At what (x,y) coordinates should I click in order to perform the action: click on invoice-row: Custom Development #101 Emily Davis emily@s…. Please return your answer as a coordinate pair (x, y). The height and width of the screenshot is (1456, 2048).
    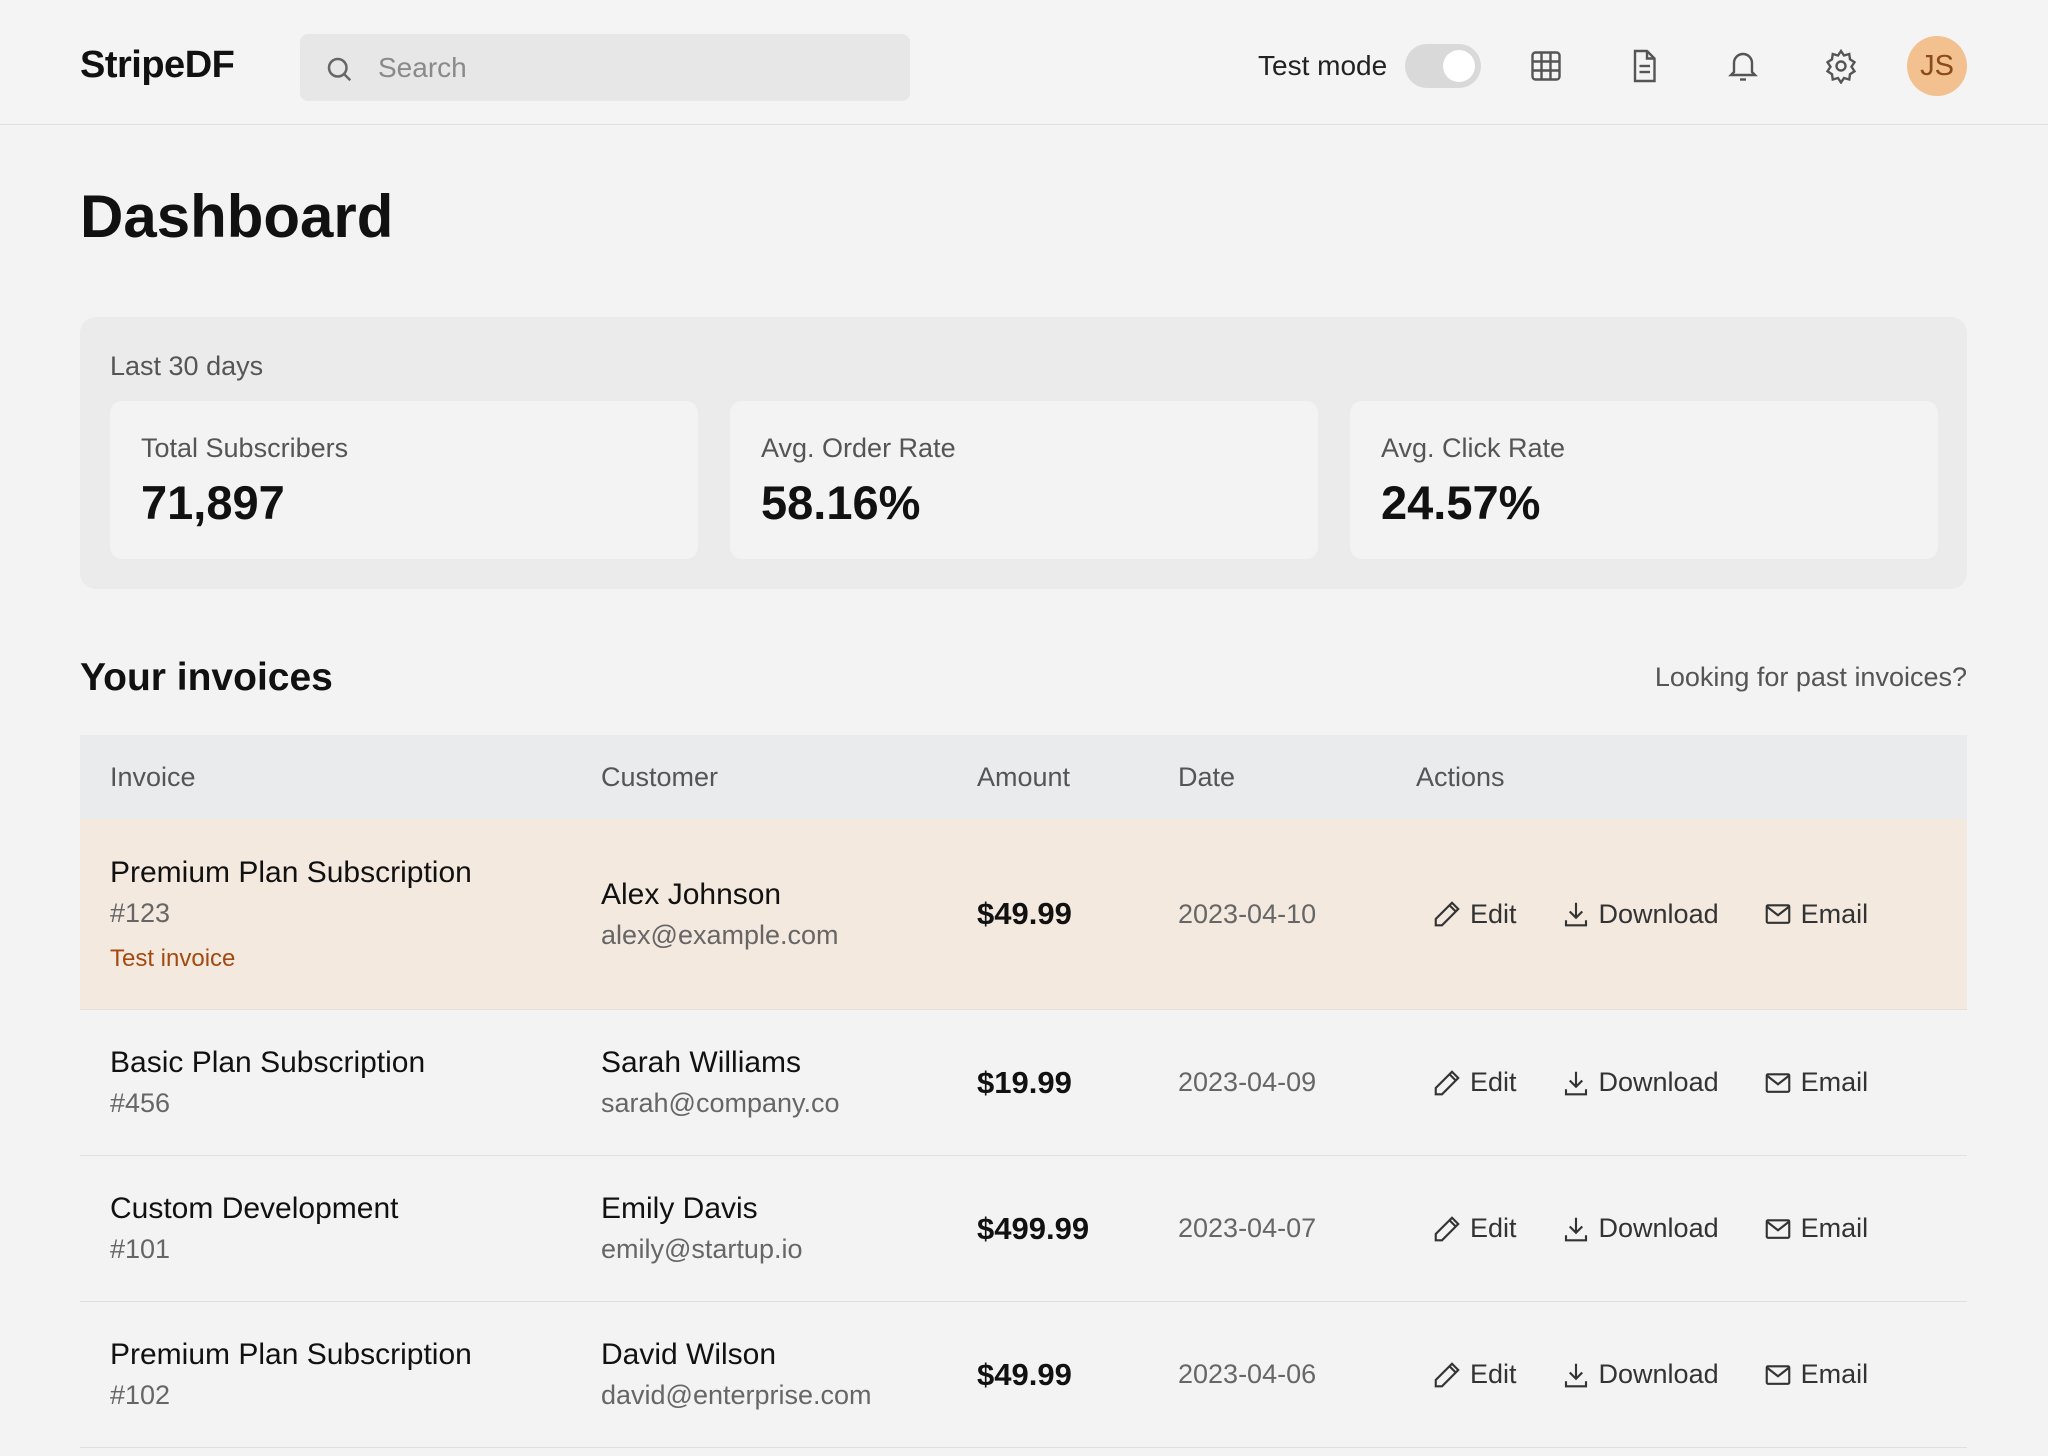
    Looking at the image, I should click on (1023, 1229).